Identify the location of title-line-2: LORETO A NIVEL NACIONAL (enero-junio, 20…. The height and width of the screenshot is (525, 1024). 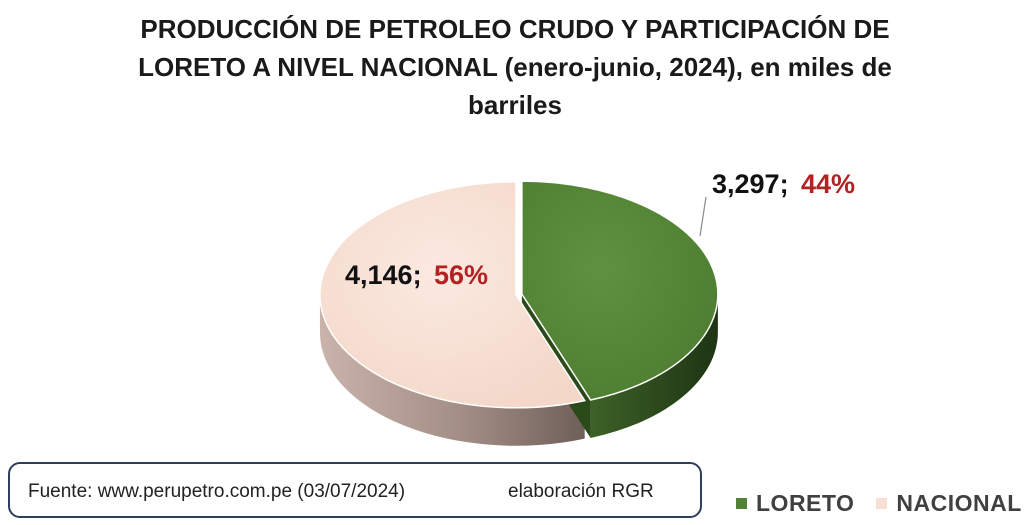
(515, 67).